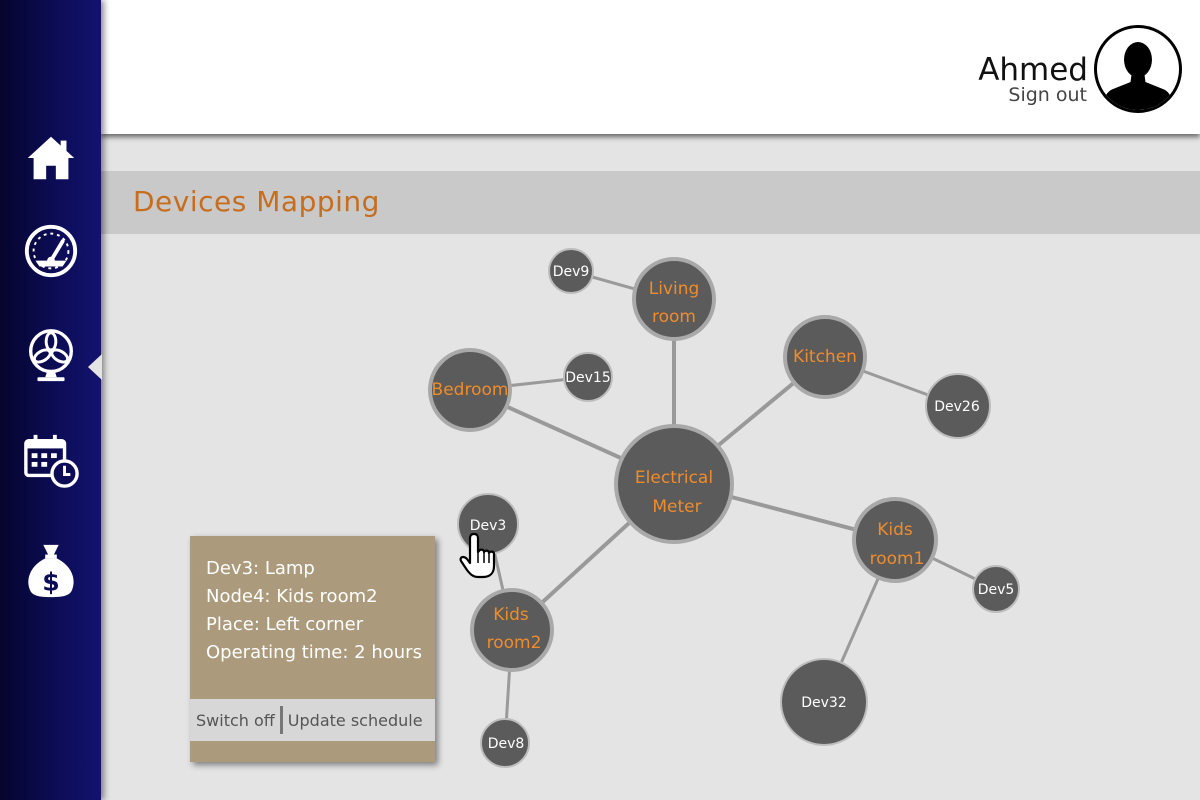 This screenshot has width=1200, height=800. Describe the element at coordinates (477, 555) in the screenshot. I see `hand-cursor-icon` at that location.